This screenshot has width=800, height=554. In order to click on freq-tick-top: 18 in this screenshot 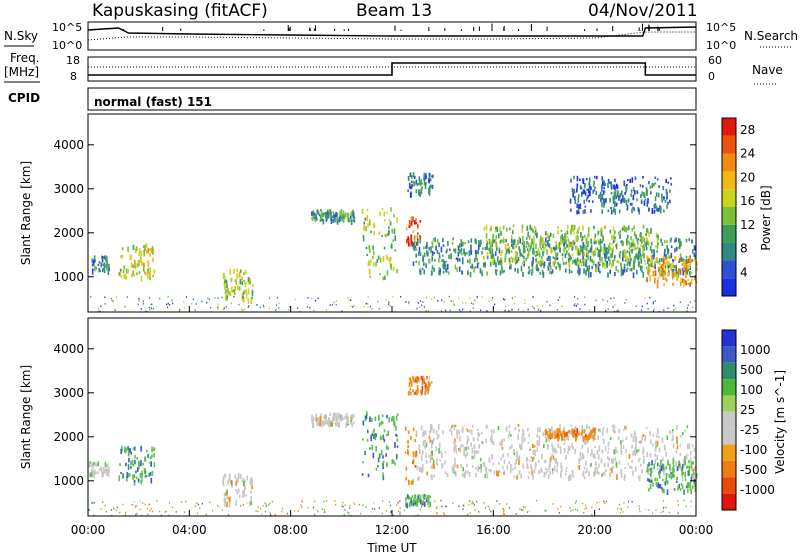, I will do `click(73, 60)`.